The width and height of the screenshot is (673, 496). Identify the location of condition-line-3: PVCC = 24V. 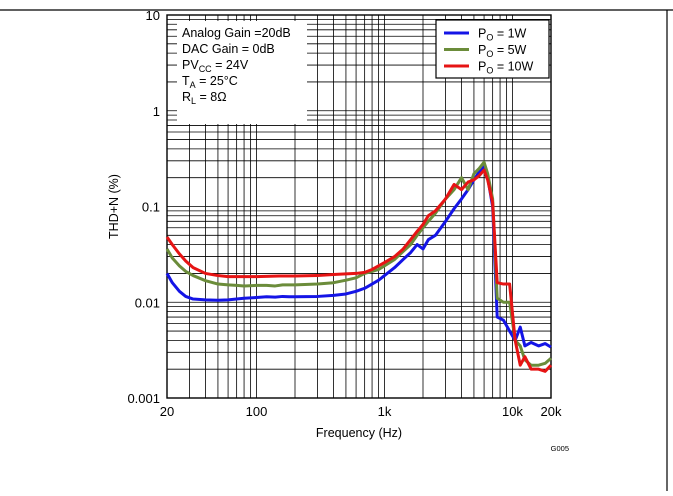
(215, 66).